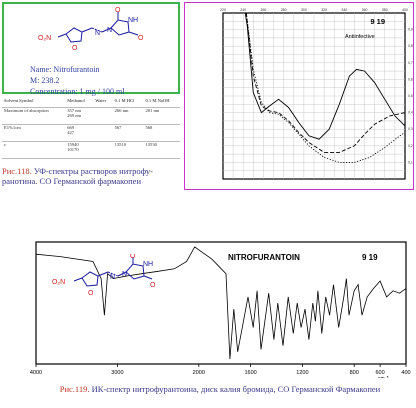 The width and height of the screenshot is (416, 408). Describe the element at coordinates (385, 10) in the screenshot. I see `x-tick-label: 380` at that location.